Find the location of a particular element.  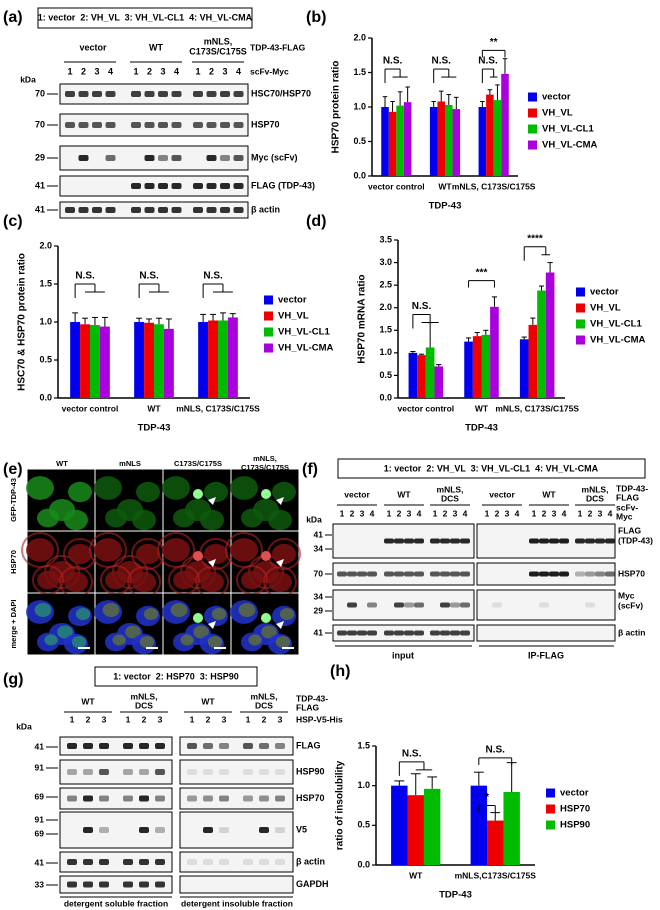

y-tick-label: 1.5 is located at coordinates (363, 745).